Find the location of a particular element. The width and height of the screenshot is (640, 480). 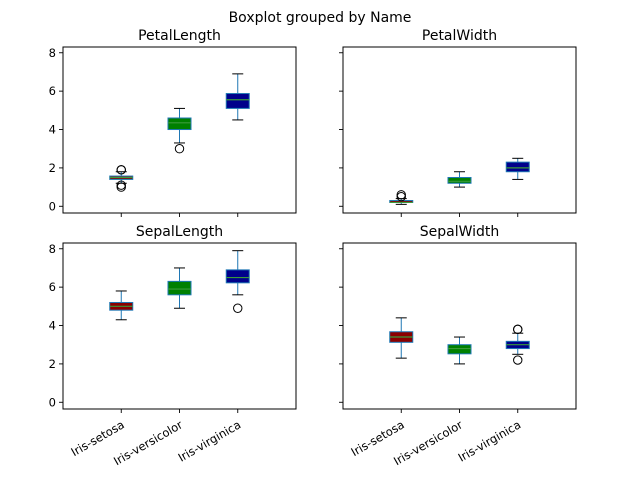

box-sepalwidth-iris-virginica is located at coordinates (517, 344).